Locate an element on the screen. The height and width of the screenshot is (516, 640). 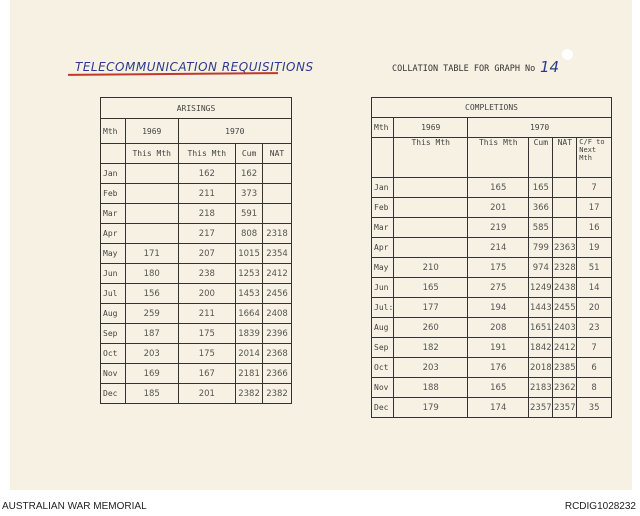
table-row: Nov 188 165 2183 2362 8 is located at coordinates (491, 387).